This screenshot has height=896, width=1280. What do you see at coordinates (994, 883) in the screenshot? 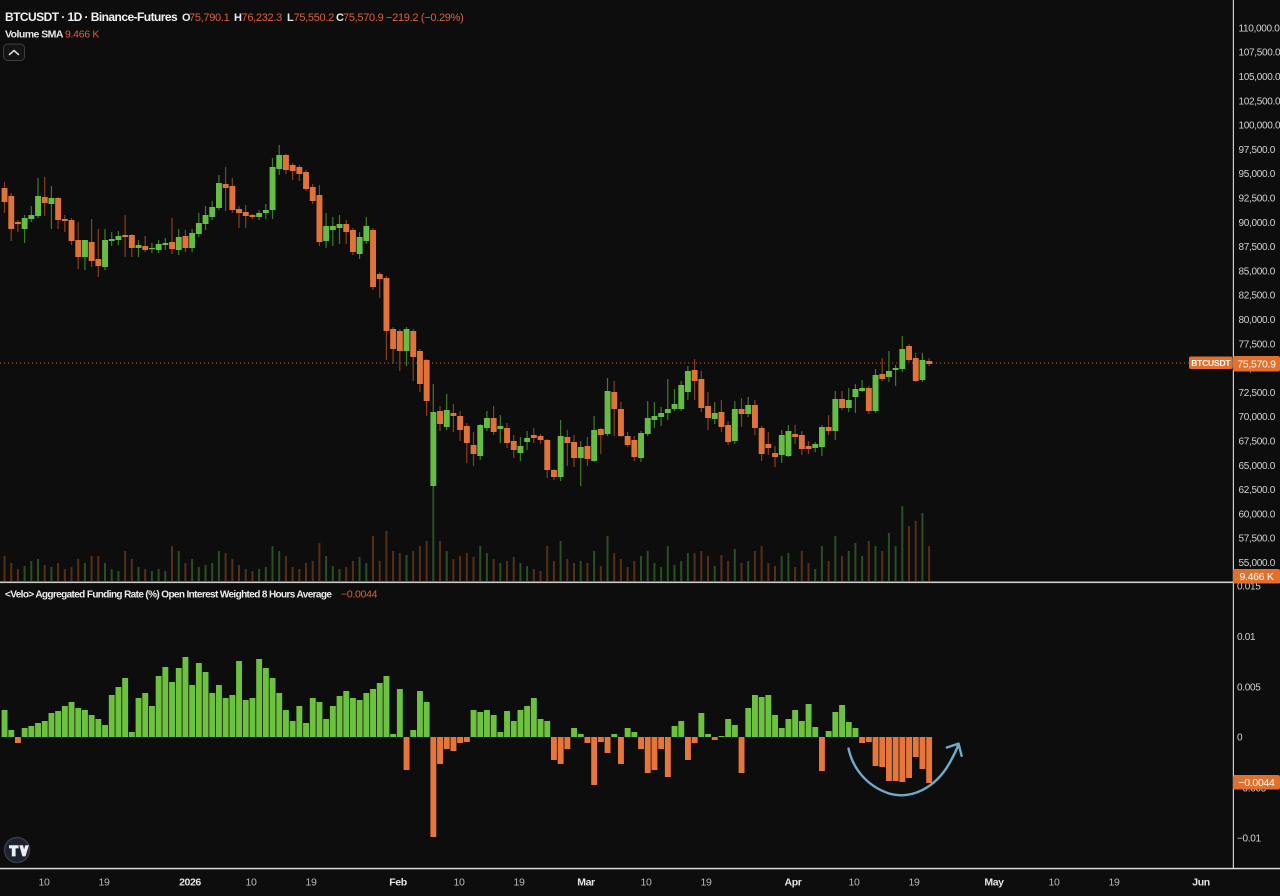
I see `svg-text: May` at bounding box center [994, 883].